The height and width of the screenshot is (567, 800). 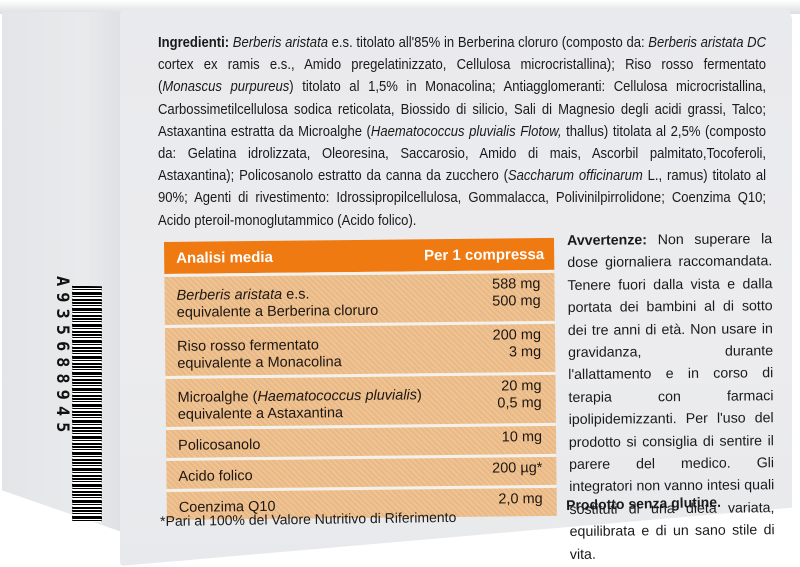 I want to click on row-label-pre: Microalghe (, so click(x=217, y=397).